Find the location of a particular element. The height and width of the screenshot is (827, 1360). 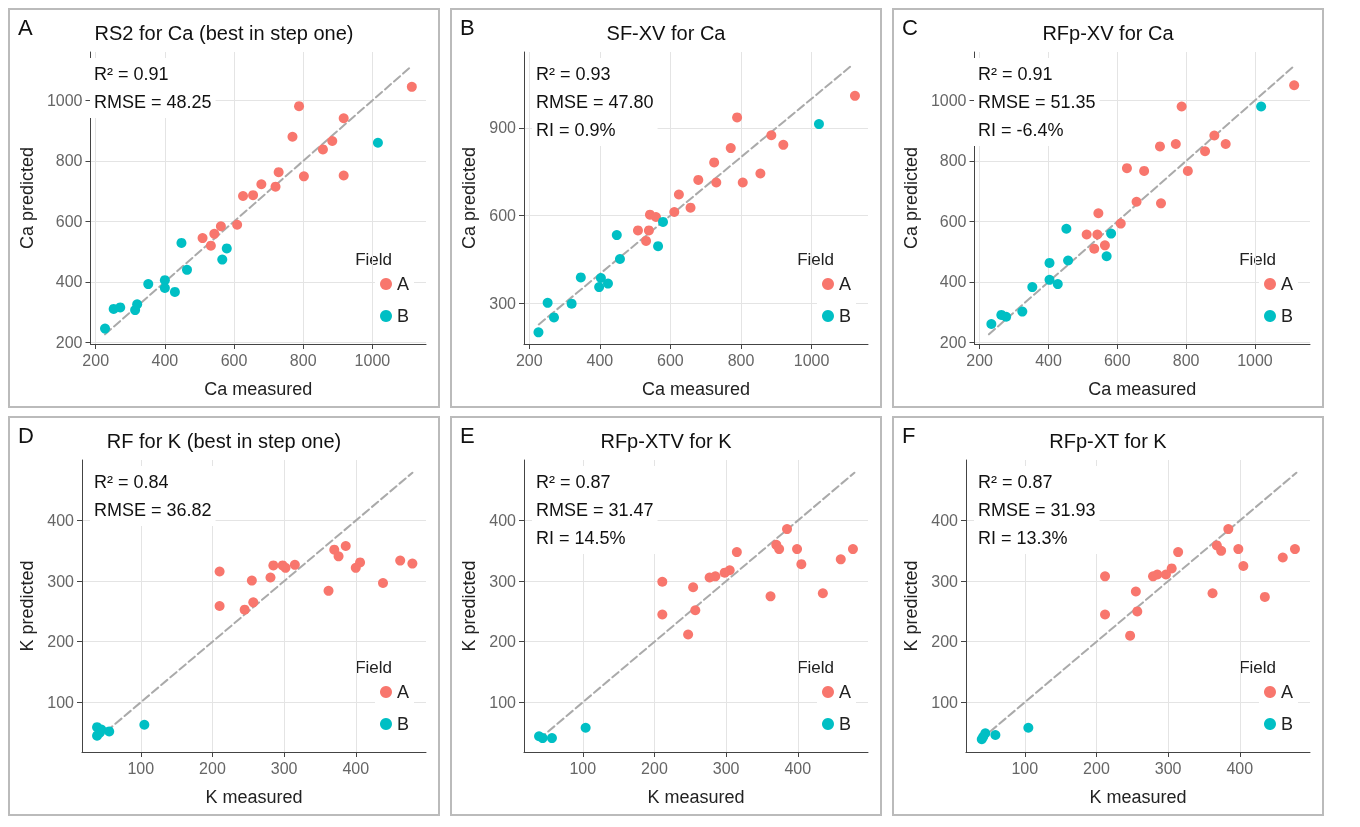

x-axis-title: K measured is located at coordinates (254, 797).